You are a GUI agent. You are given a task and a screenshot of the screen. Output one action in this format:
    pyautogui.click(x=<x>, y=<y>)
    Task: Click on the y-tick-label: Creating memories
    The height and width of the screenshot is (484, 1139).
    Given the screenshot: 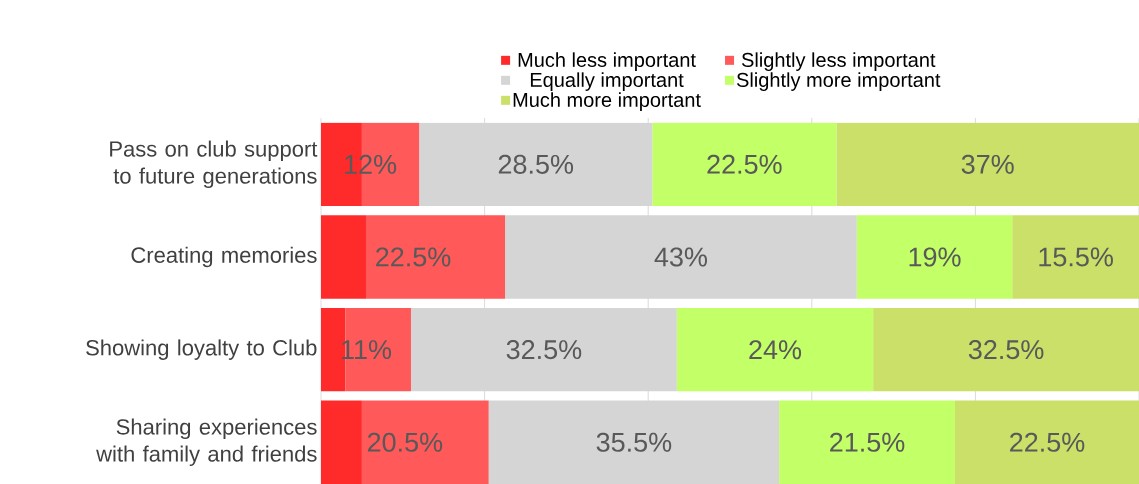 What is the action you would take?
    pyautogui.click(x=224, y=257)
    